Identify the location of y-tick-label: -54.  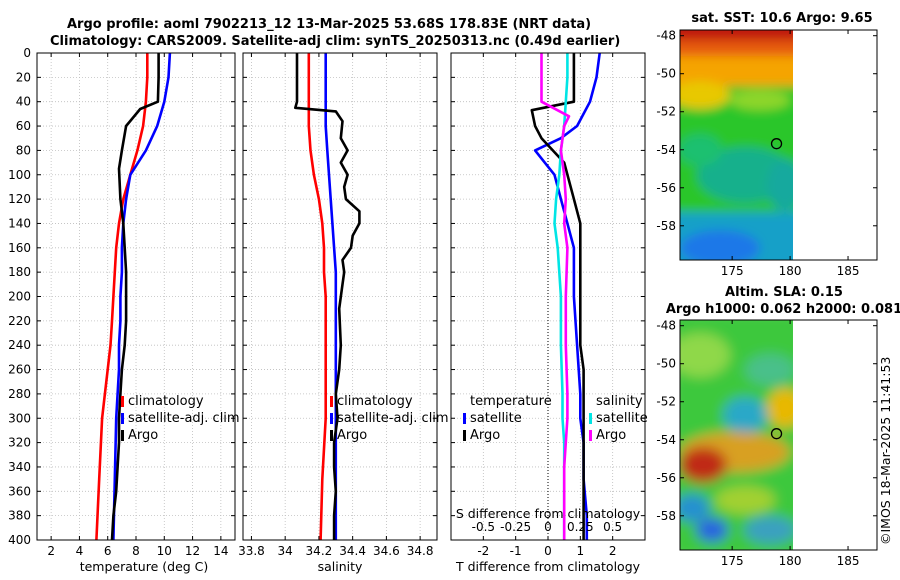
(666, 440).